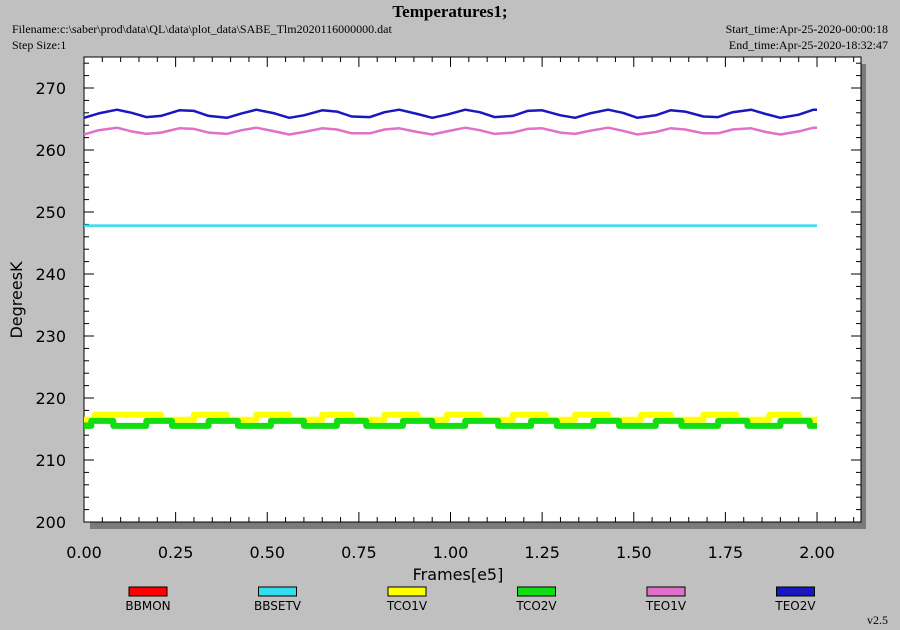 The width and height of the screenshot is (900, 630). Describe the element at coordinates (726, 552) in the screenshot. I see `x-tick-label: 1.75` at that location.